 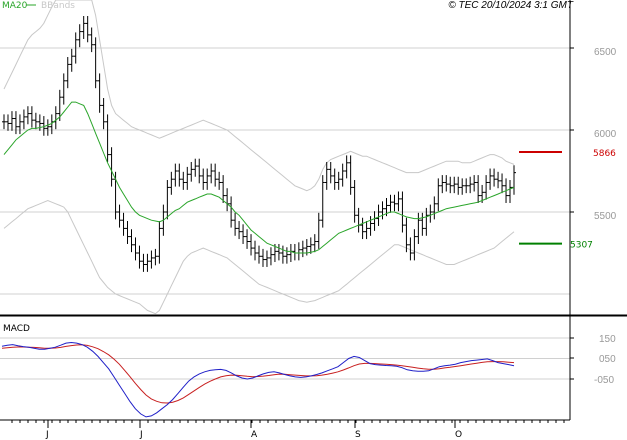 I want to click on price-y-axis: 6500 6000 5500, so click(x=605, y=134).